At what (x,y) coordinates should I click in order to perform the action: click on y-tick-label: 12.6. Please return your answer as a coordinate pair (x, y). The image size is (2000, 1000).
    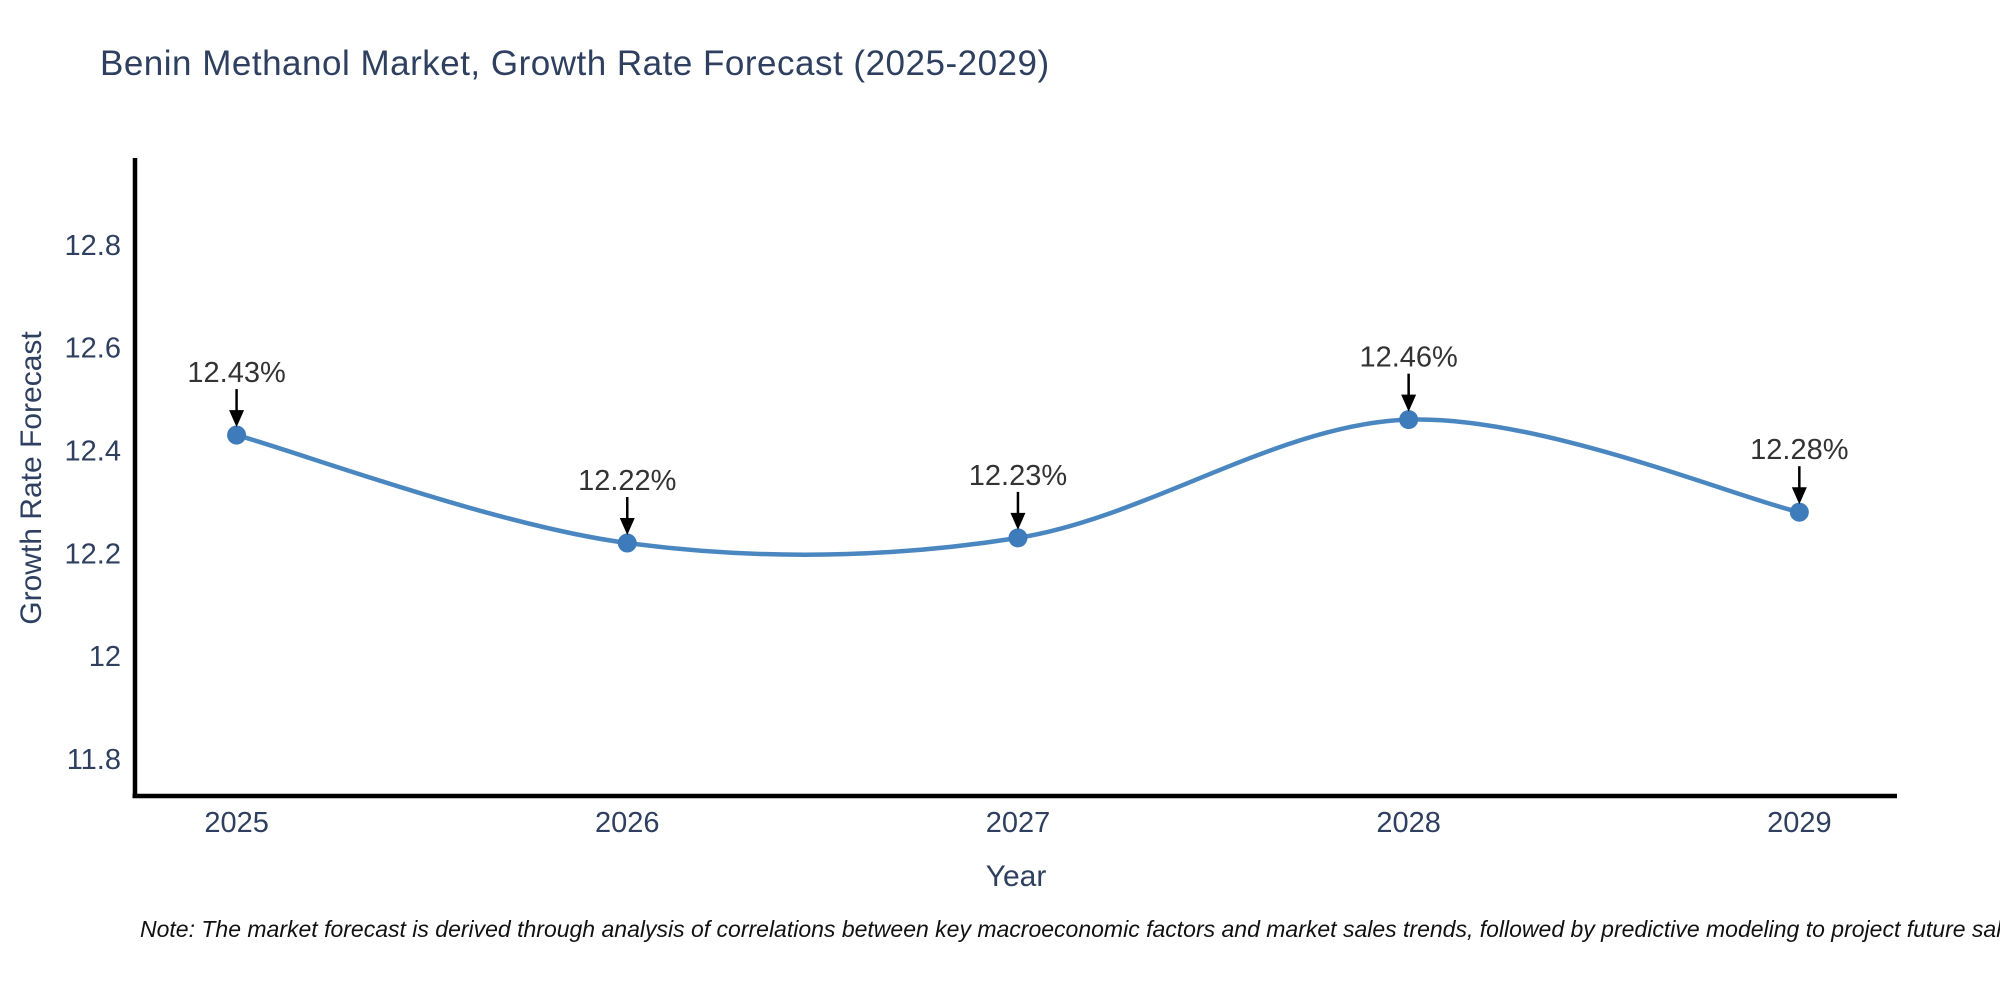
    Looking at the image, I should click on (93, 349).